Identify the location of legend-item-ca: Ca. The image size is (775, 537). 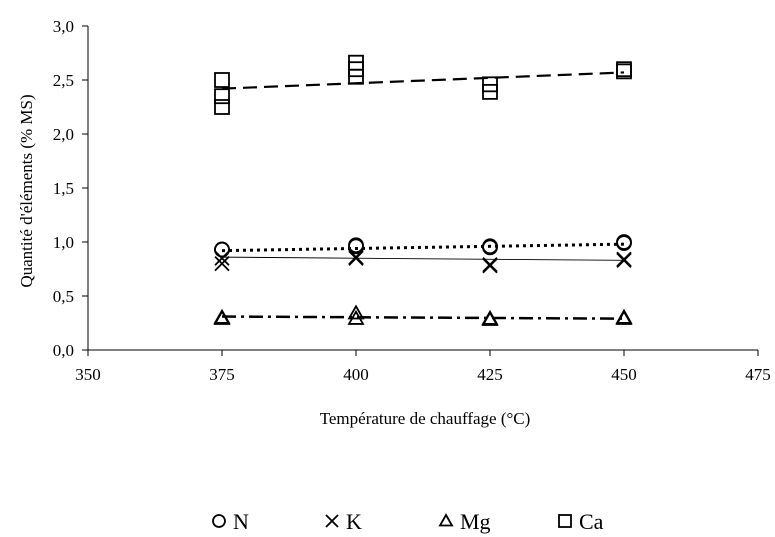
(581, 521).